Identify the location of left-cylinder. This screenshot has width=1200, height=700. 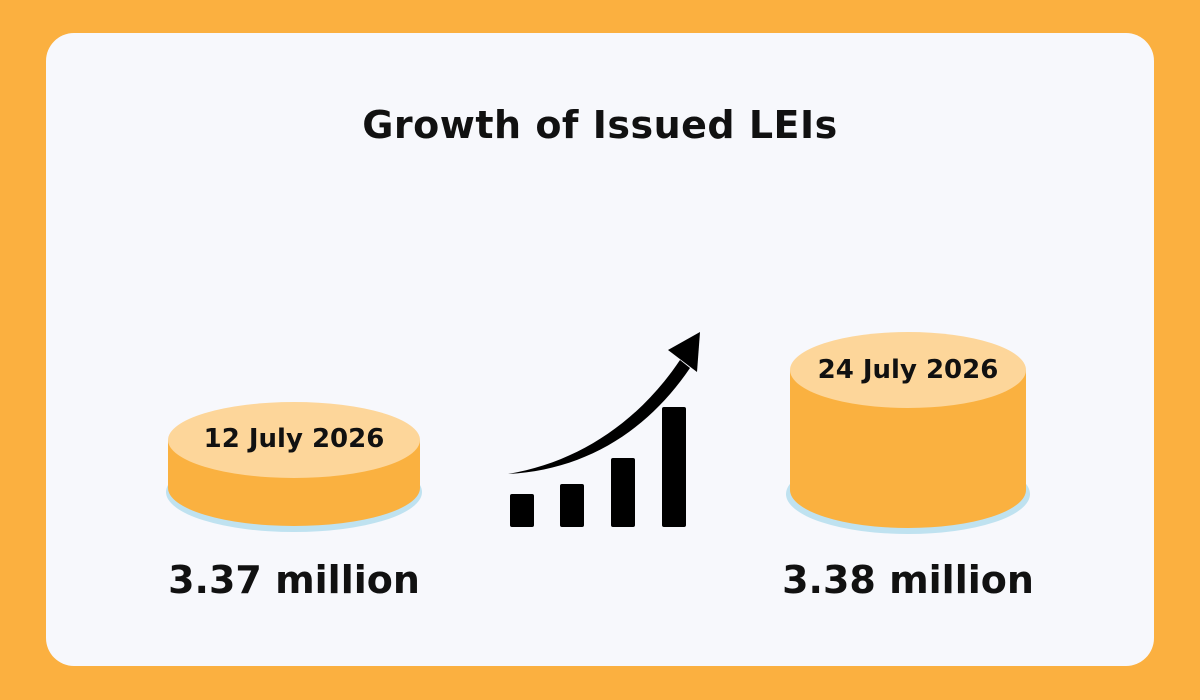
(294, 467).